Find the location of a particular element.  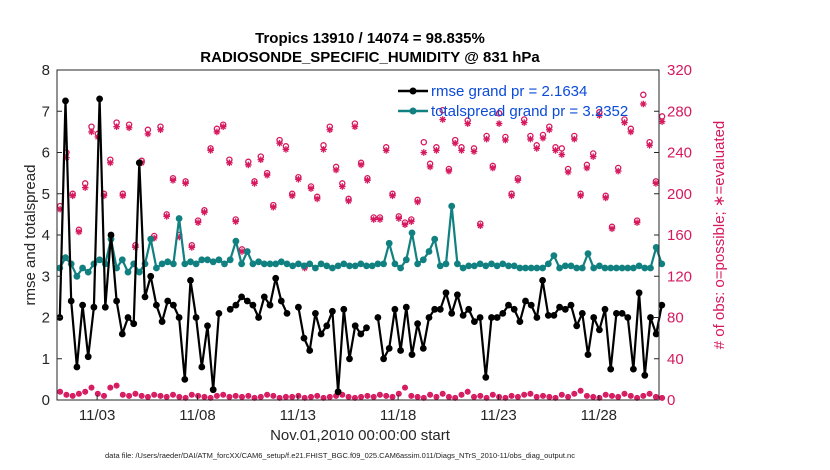

y-tick-label: 5 is located at coordinates (46, 194).